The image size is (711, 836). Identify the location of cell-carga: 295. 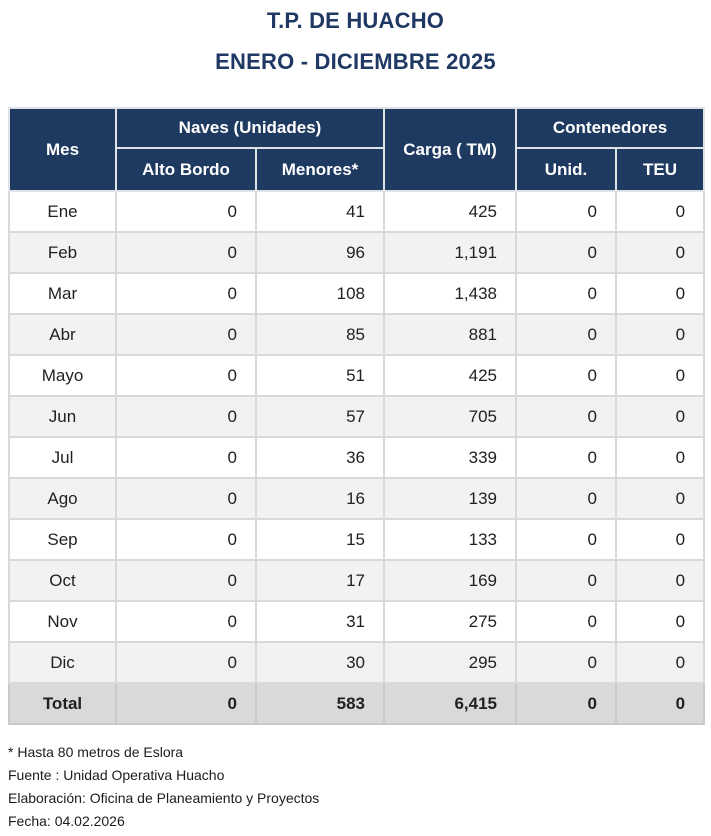
(450, 662).